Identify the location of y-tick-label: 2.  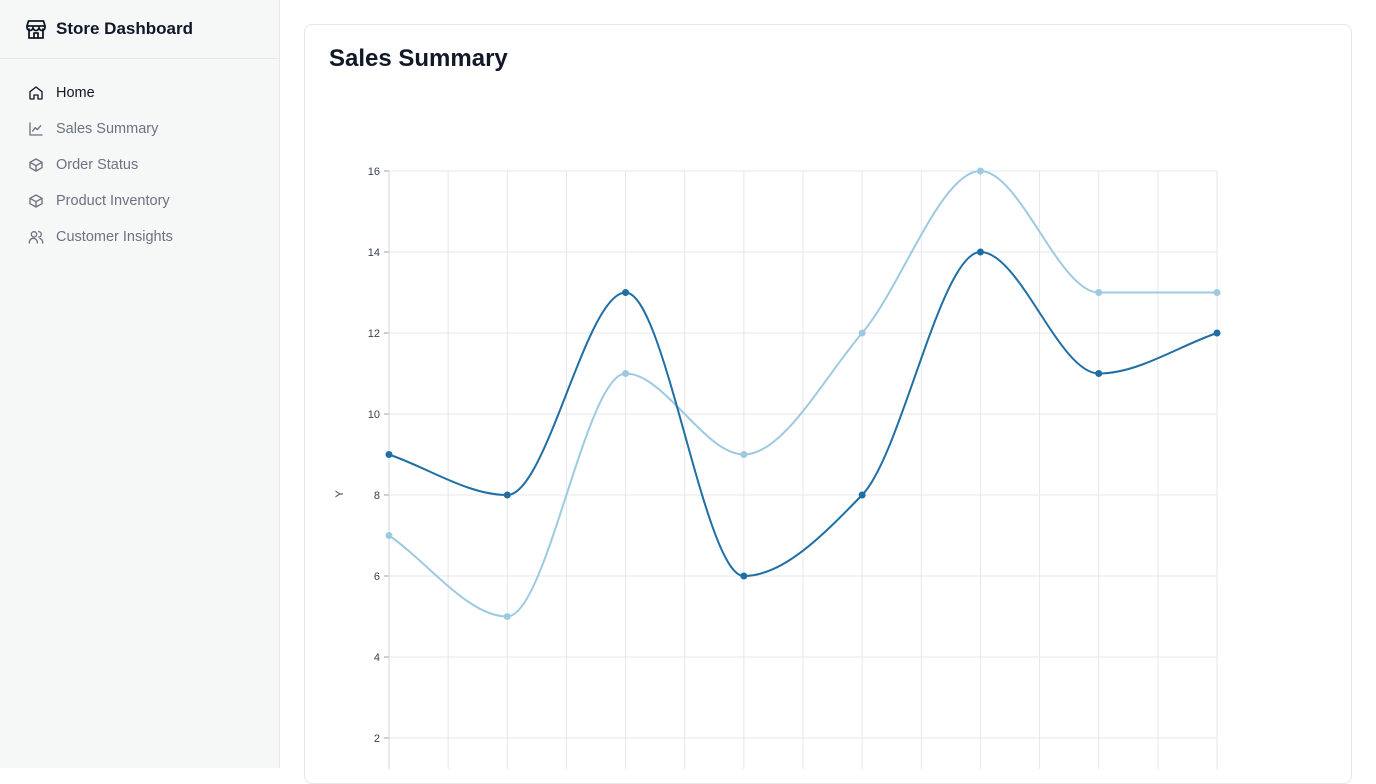
(377, 739).